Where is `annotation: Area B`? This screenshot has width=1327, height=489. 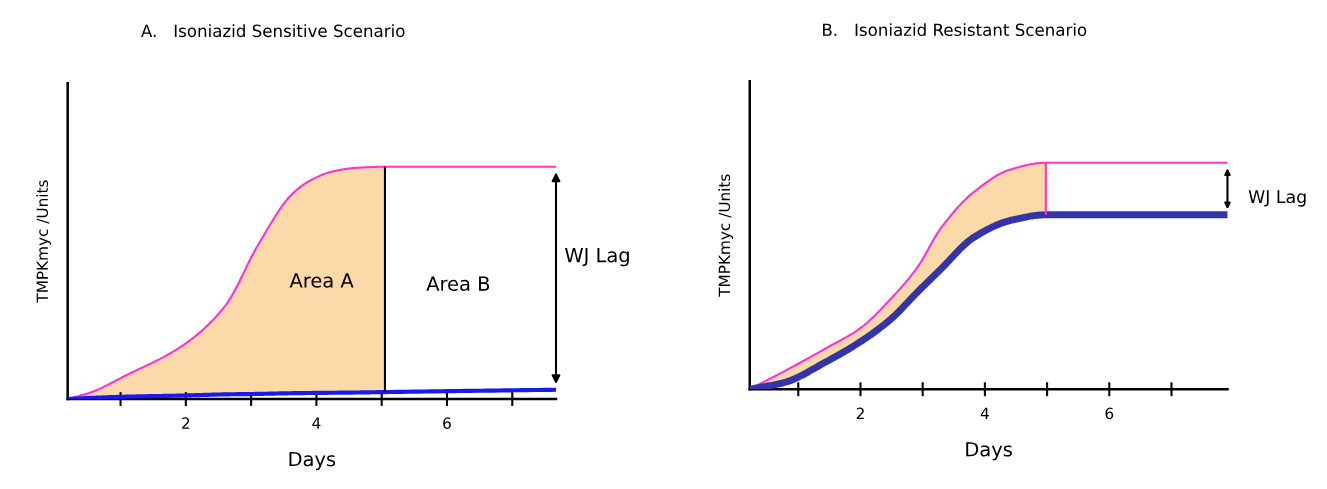 annotation: Area B is located at coordinates (458, 283).